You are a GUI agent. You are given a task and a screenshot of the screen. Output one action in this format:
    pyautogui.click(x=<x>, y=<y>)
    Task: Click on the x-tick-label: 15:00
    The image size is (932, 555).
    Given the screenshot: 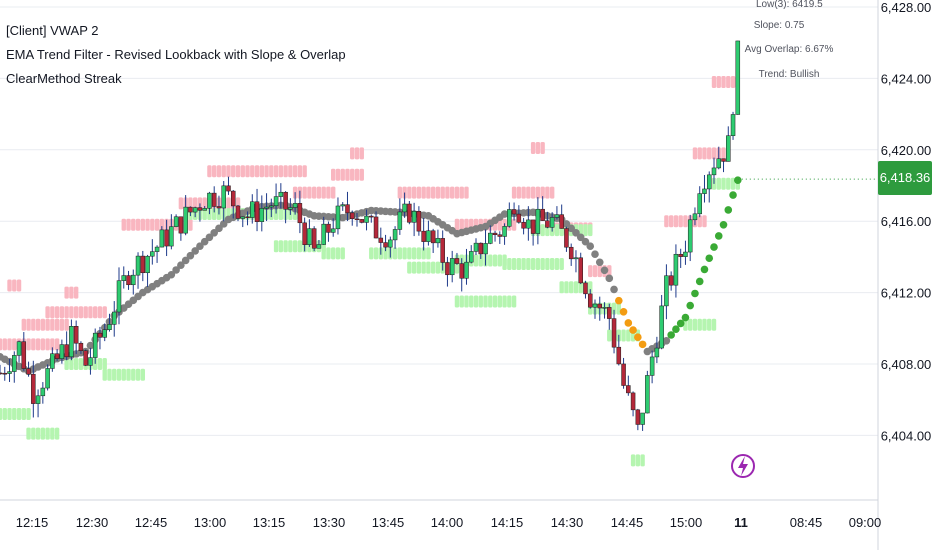 What is the action you would take?
    pyautogui.click(x=686, y=522)
    